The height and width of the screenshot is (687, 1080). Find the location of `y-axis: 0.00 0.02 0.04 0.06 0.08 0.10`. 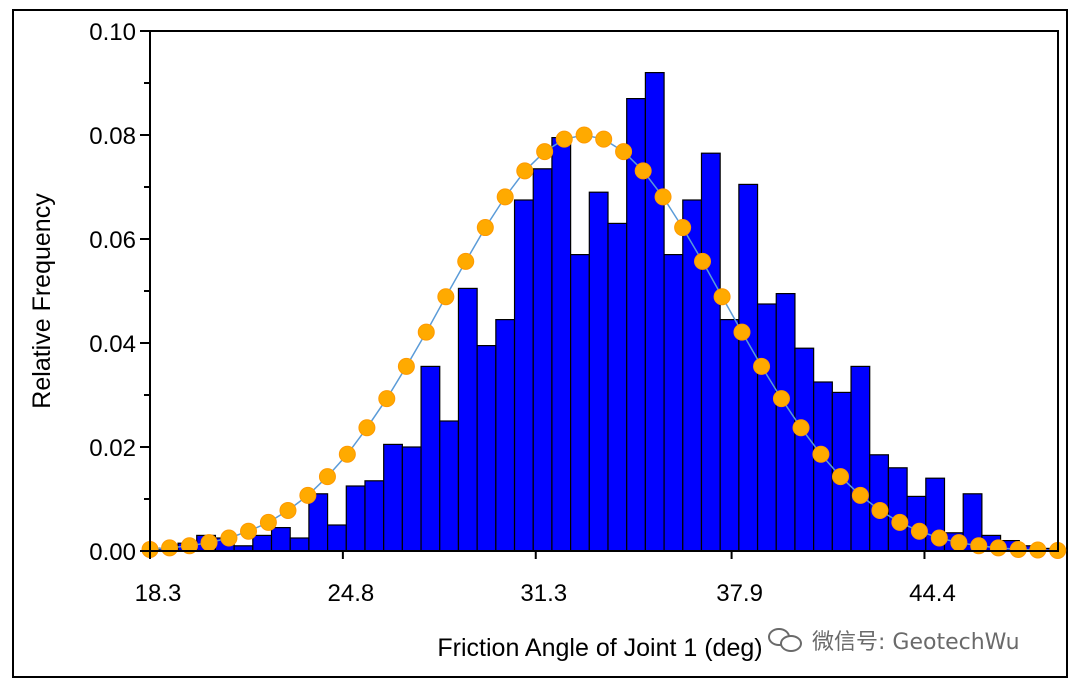

y-axis: 0.00 0.02 0.04 0.06 0.08 0.10 is located at coordinates (119, 292).